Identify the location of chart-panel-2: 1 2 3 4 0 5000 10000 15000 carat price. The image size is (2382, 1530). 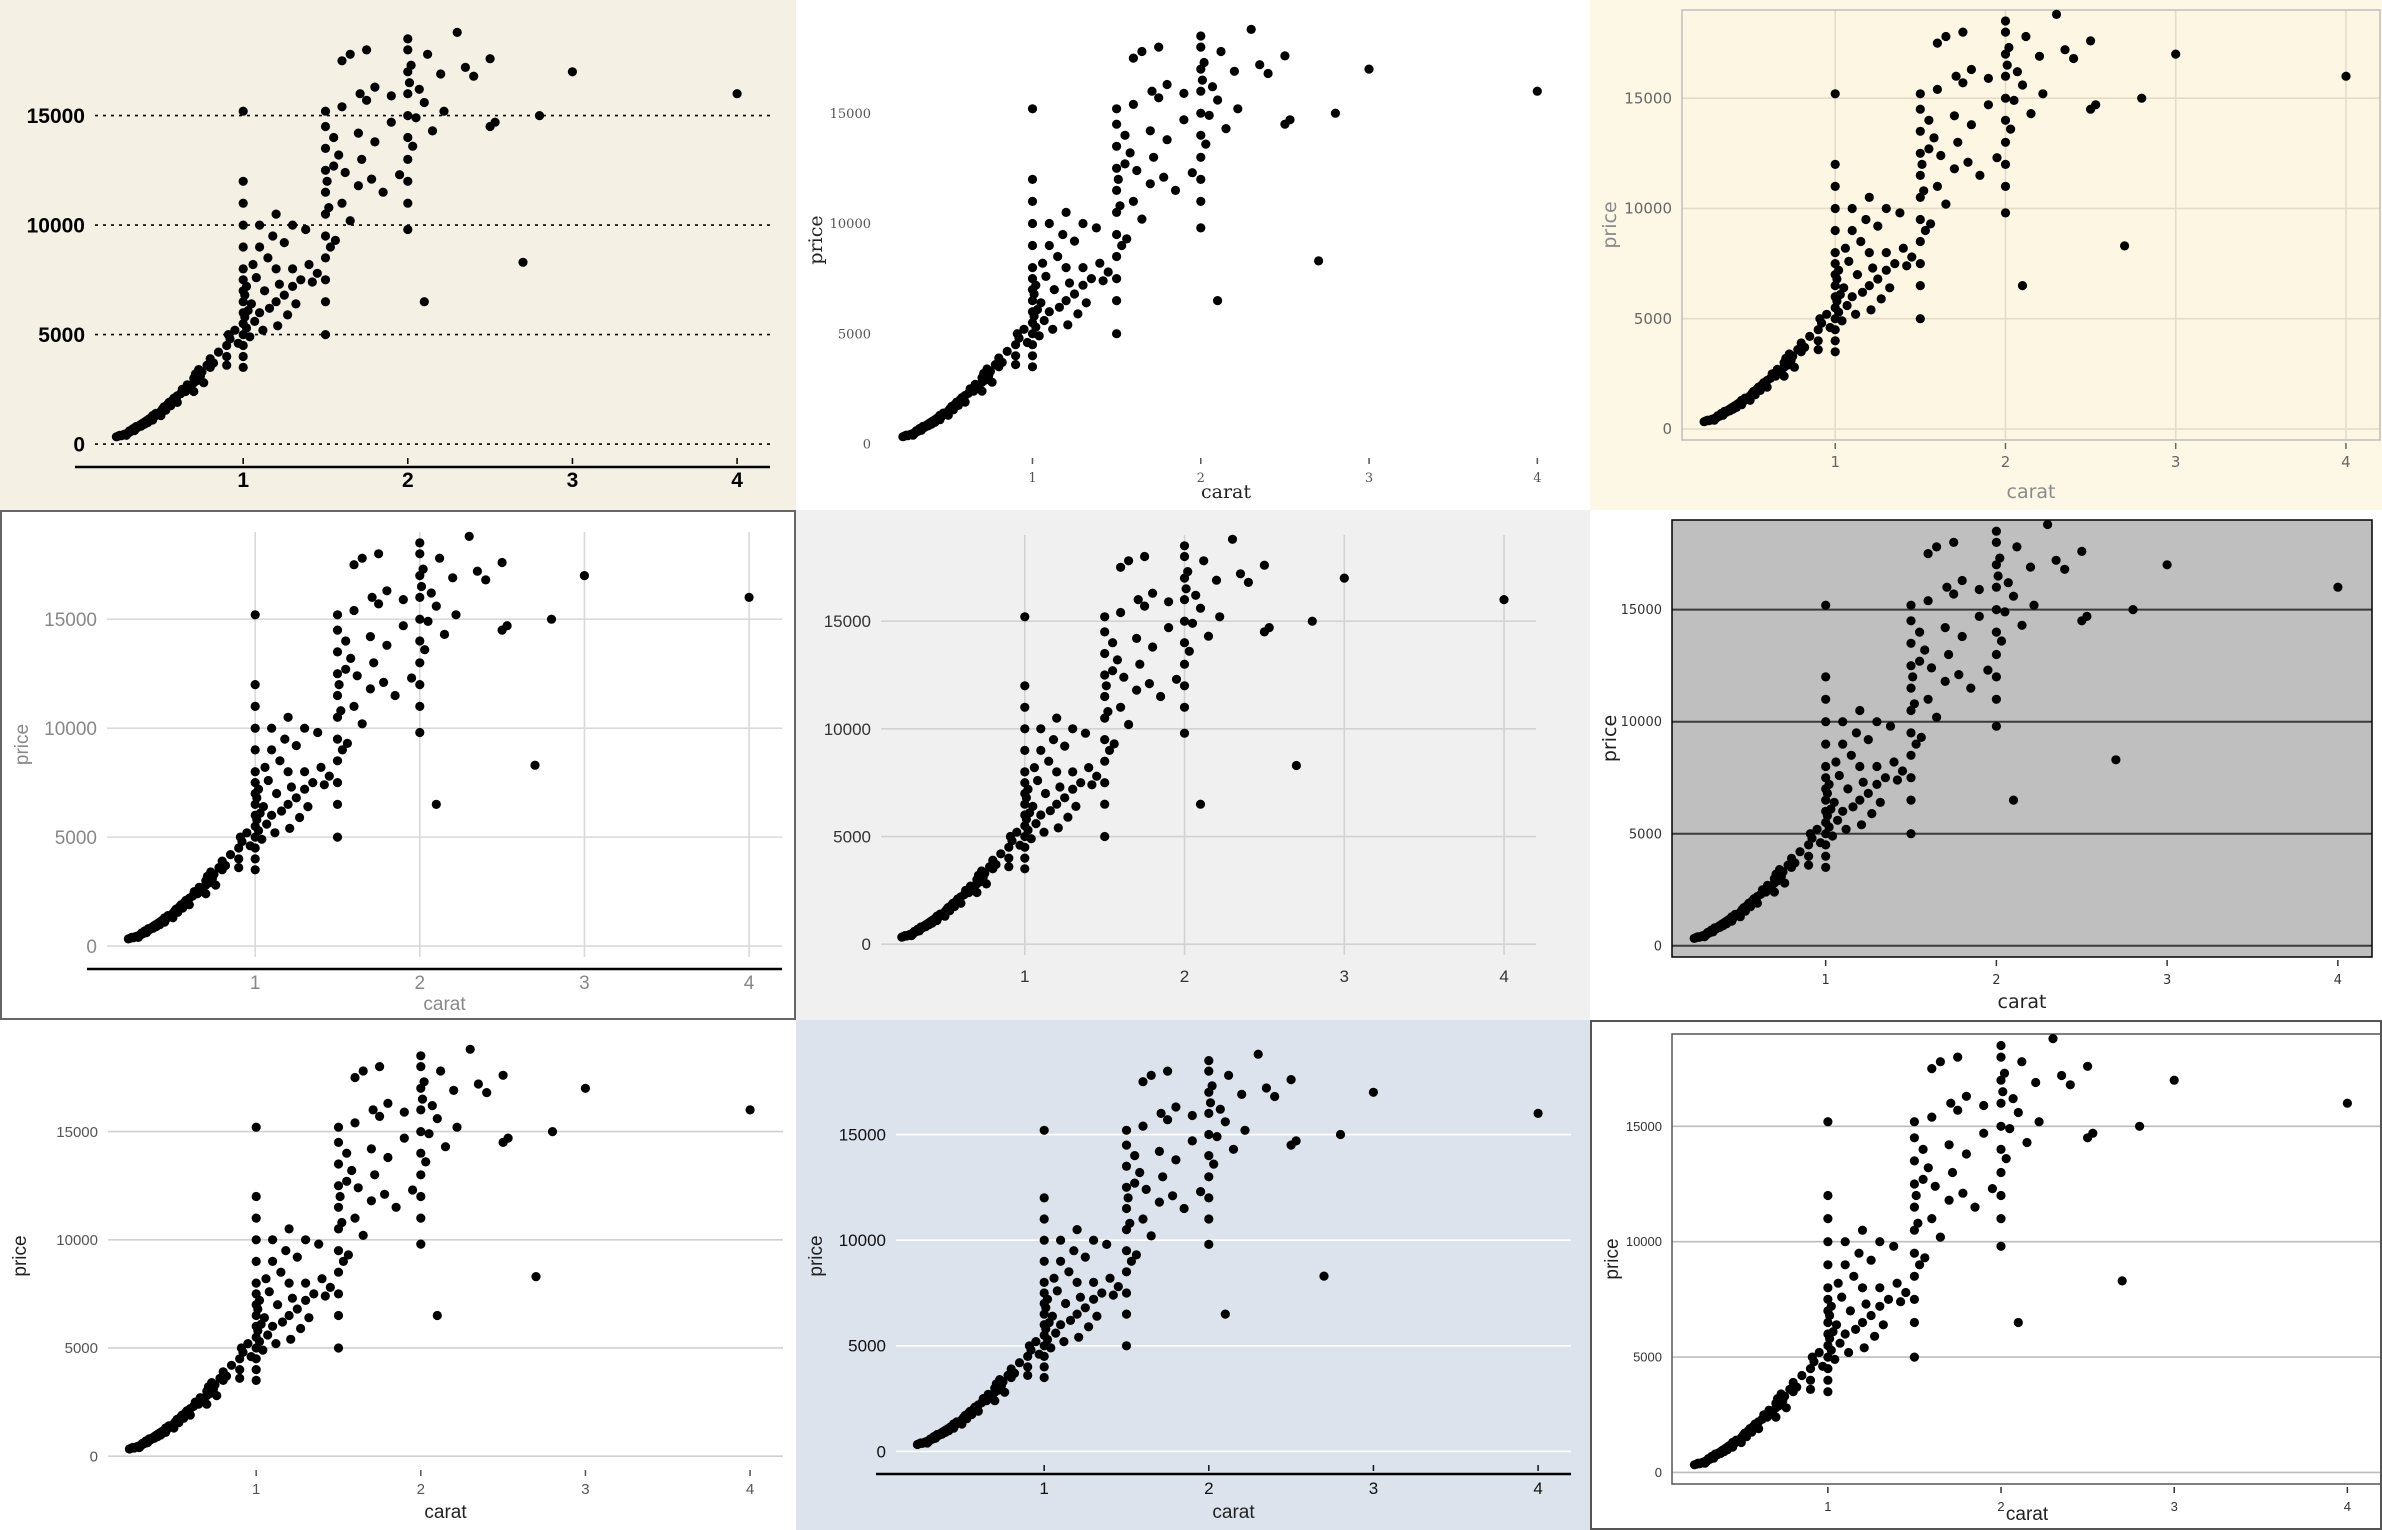
(1193, 255).